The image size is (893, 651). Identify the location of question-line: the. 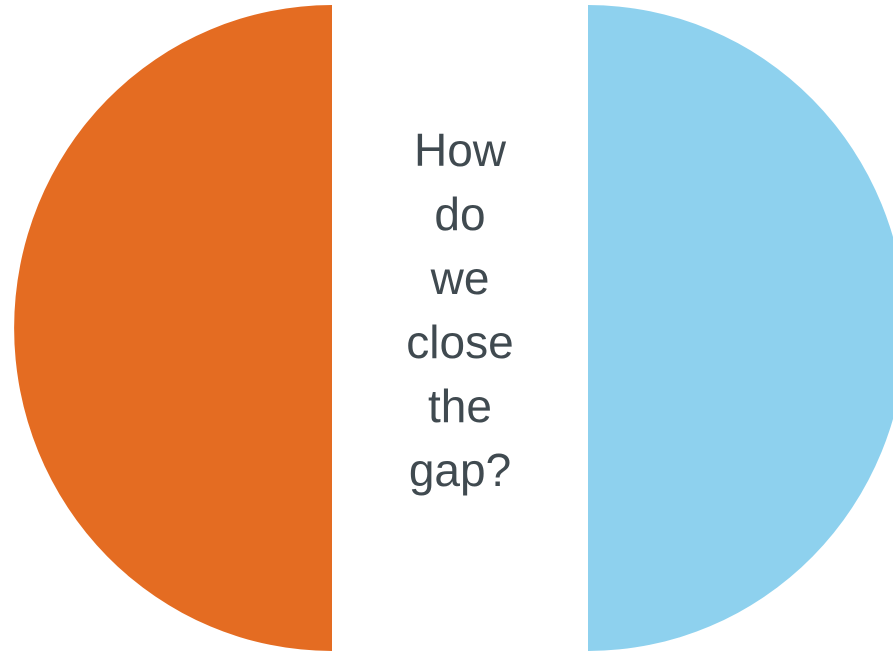
(460, 406).